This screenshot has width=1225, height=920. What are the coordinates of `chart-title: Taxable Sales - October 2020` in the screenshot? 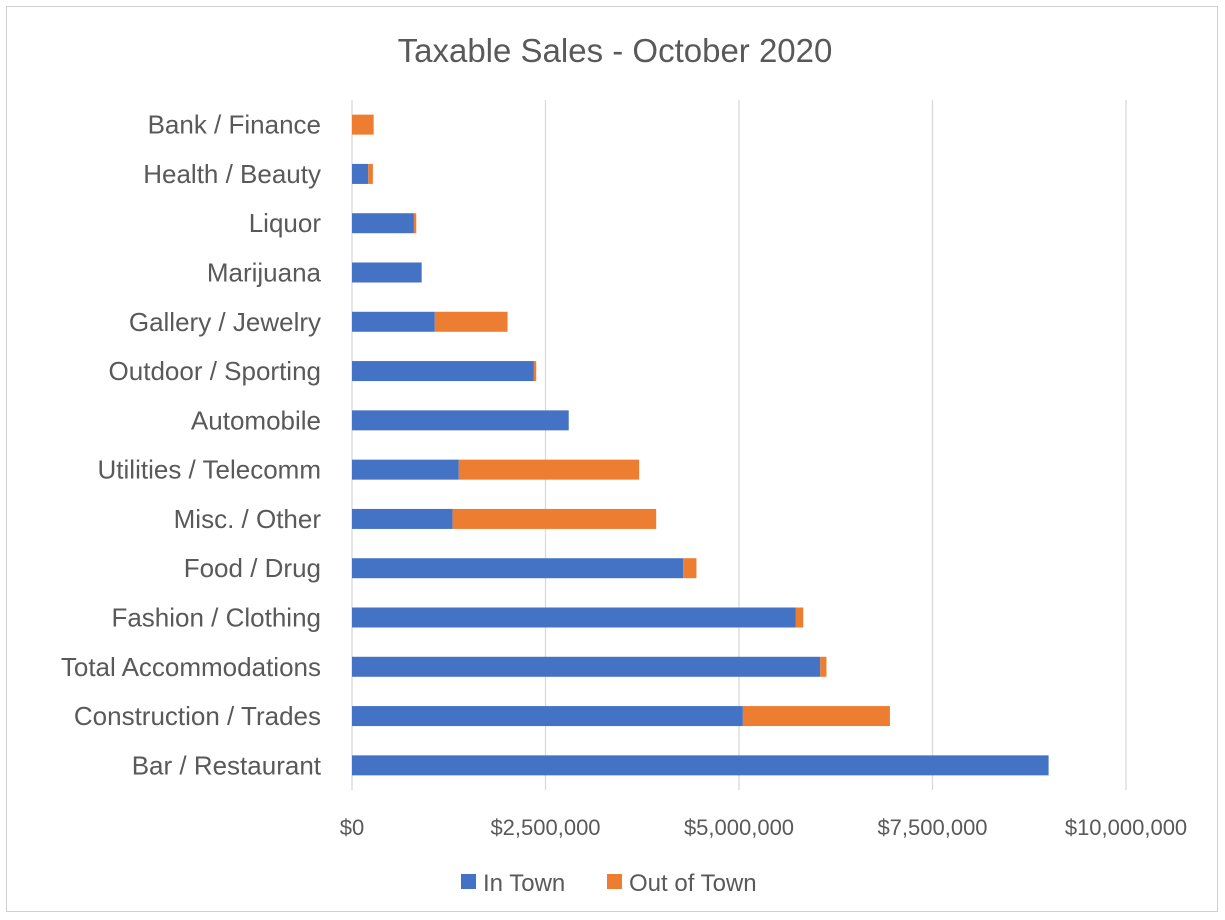 It's located at (615, 50).